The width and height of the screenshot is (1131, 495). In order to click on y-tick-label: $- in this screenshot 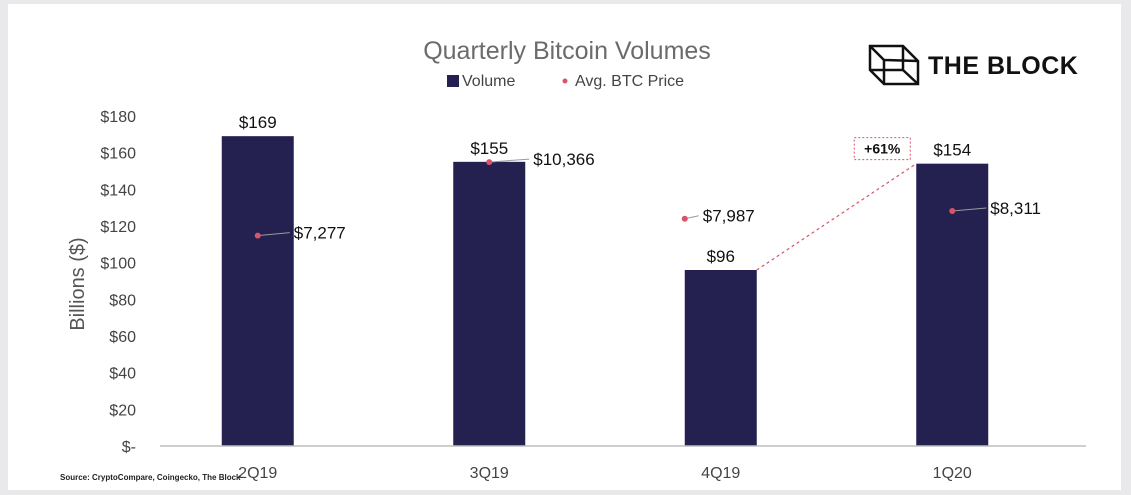, I will do `click(129, 447)`.